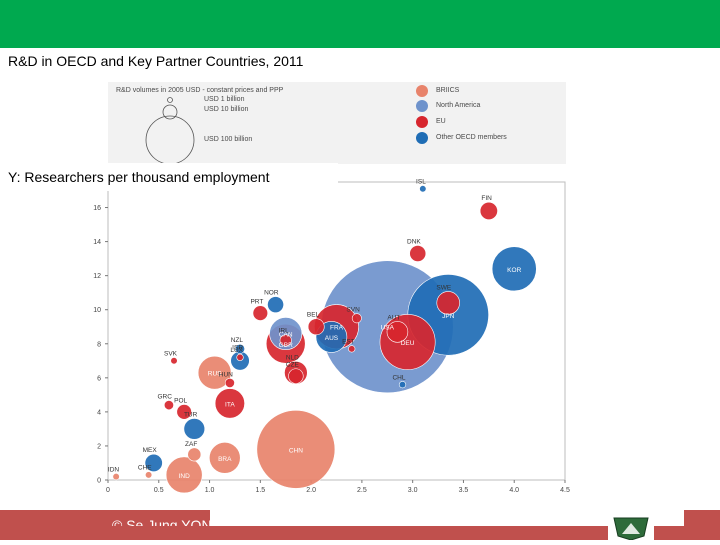 This screenshot has width=720, height=545. I want to click on legend-label-briics: BRIICS, so click(448, 90).